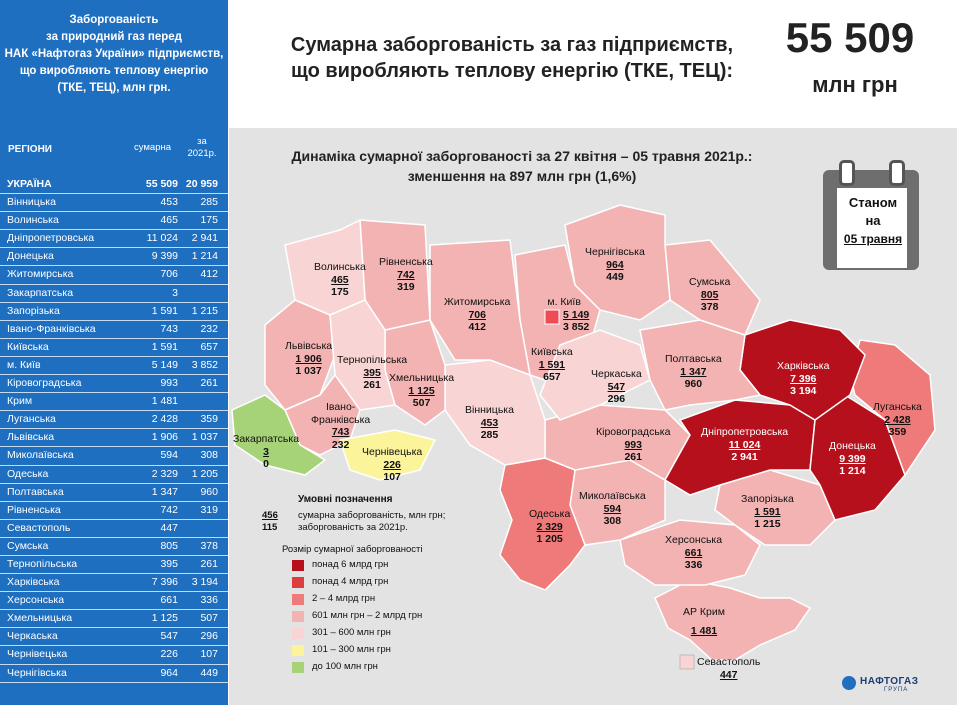  What do you see at coordinates (28, 473) in the screenshot?
I see `region-name: Одеська` at bounding box center [28, 473].